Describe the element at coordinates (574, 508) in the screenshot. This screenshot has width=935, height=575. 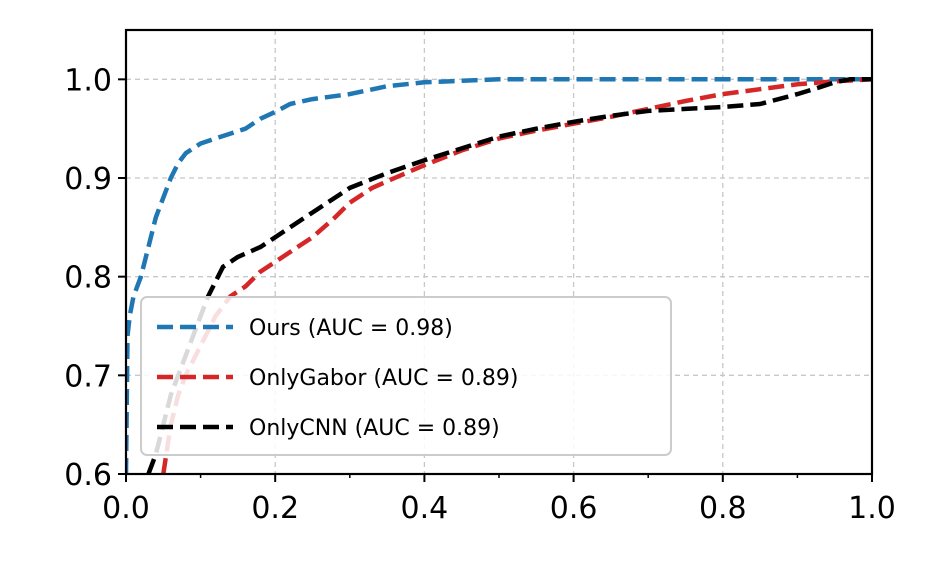
I see `x-tick-label: 0.6` at that location.